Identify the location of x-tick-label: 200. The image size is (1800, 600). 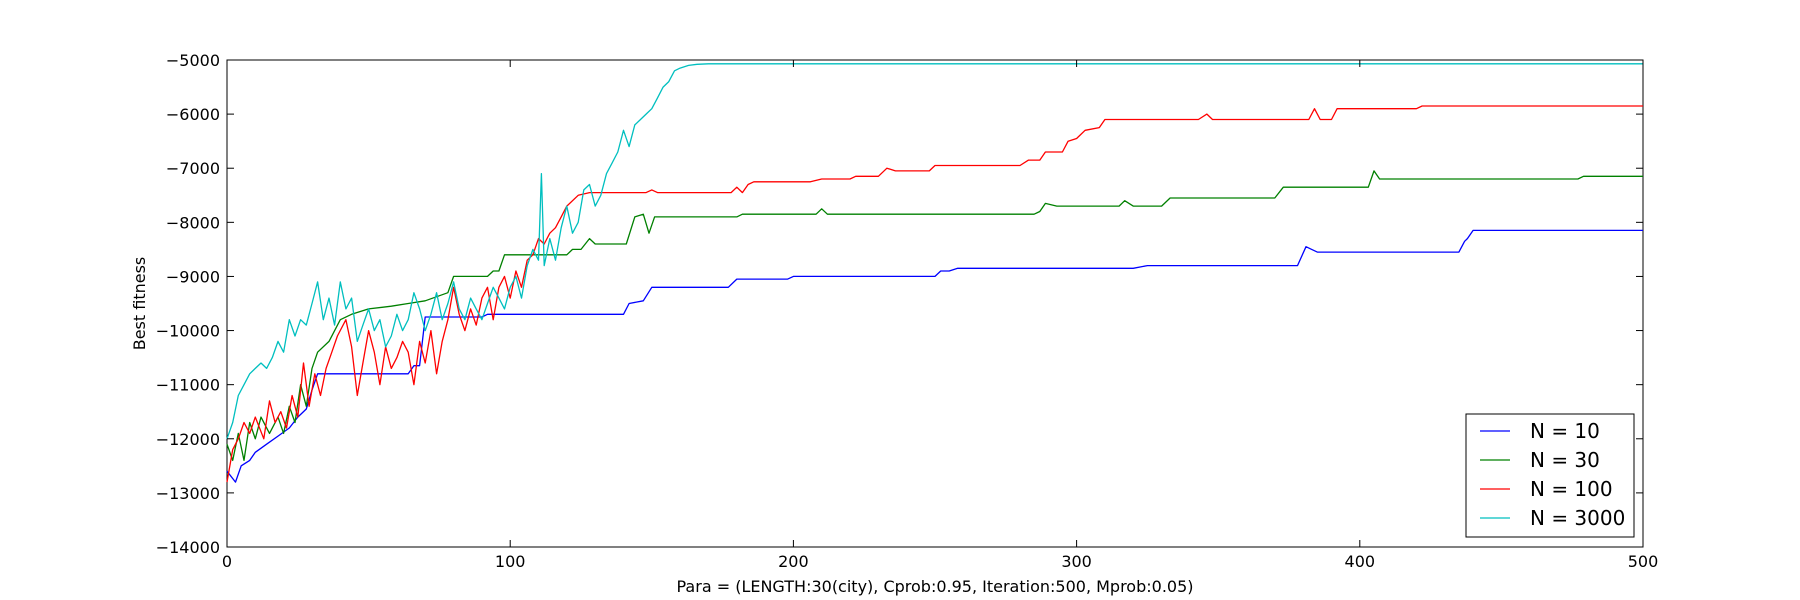
(793, 561).